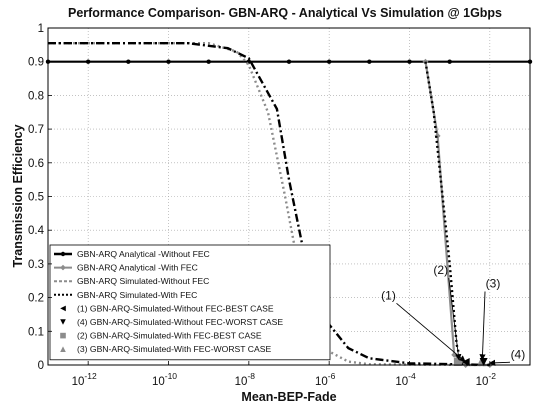 This screenshot has width=537, height=410. I want to click on legend-entry-0: GBN-ARQ Analytical -Without FEC, so click(143, 254).